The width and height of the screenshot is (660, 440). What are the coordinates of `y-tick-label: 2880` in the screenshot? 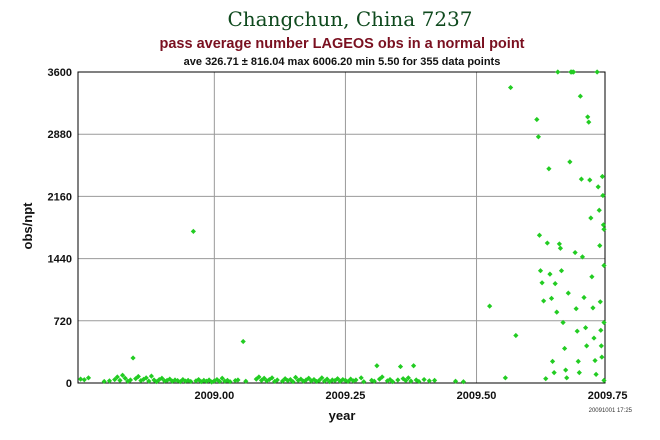 It's located at (60, 135).